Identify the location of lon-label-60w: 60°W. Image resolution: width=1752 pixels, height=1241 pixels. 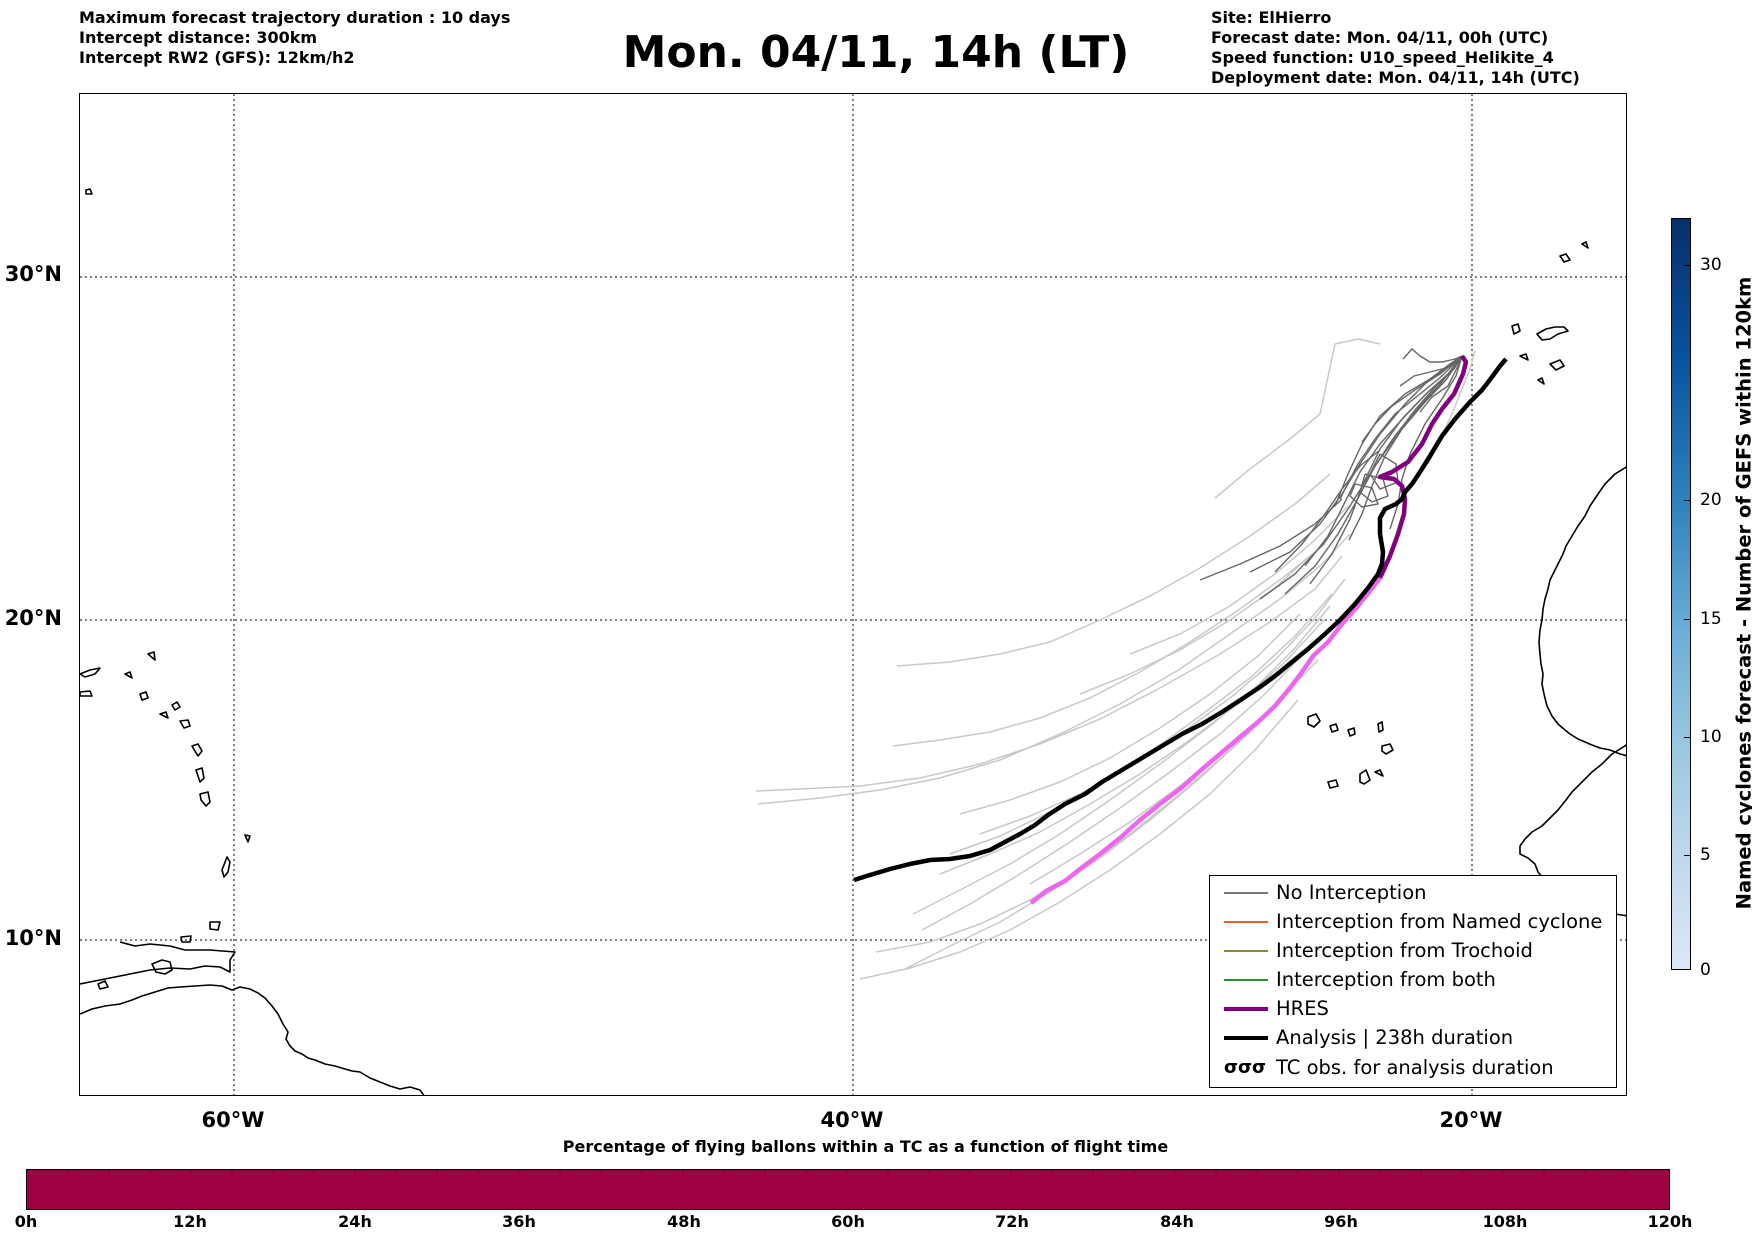
(233, 1120).